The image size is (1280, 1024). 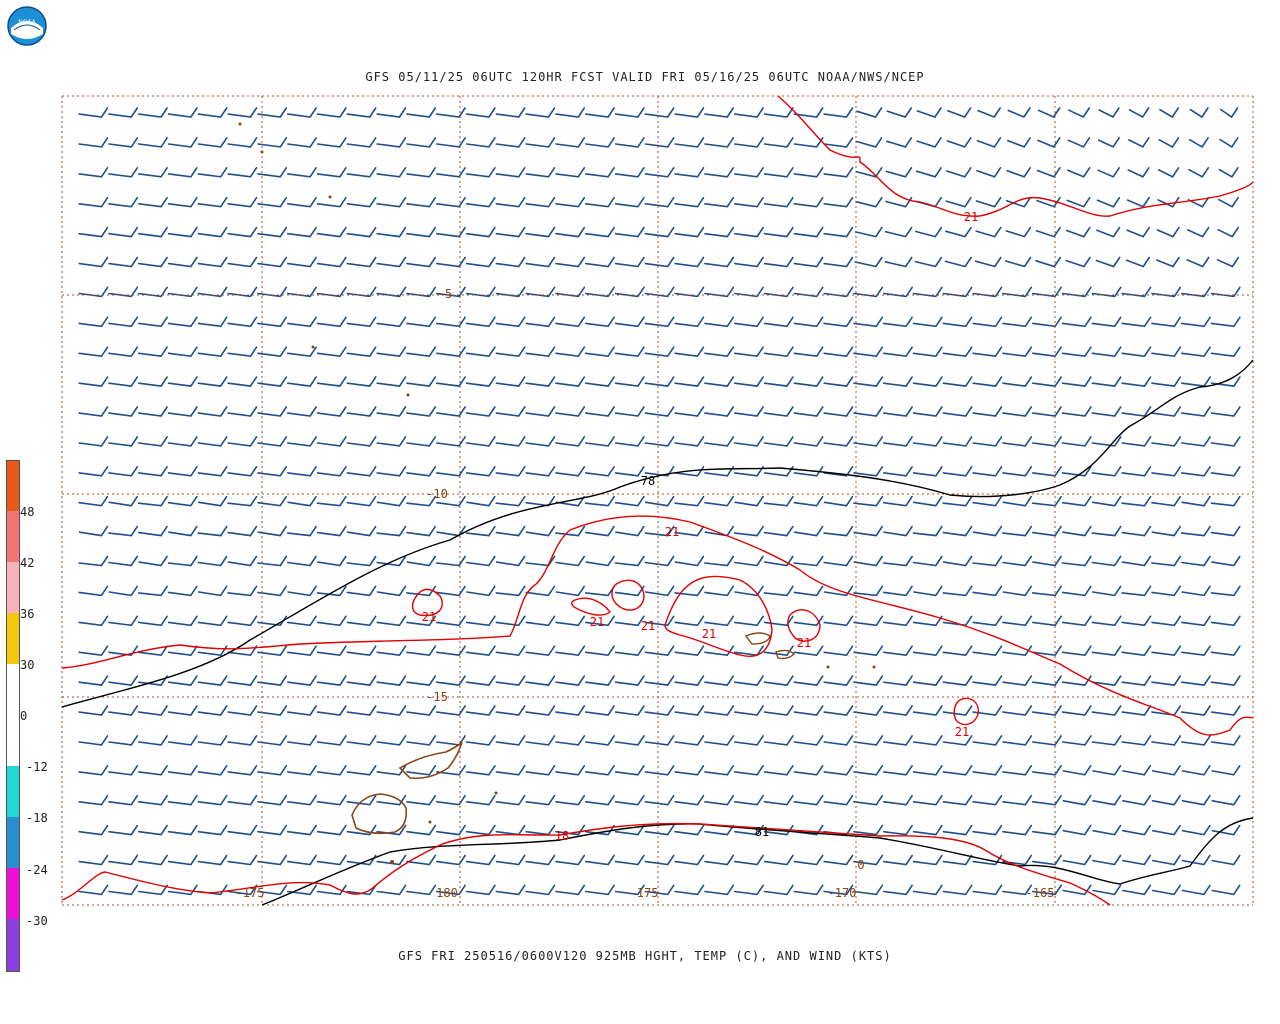 I want to click on lat-label-5s: -5, so click(x=445, y=294).